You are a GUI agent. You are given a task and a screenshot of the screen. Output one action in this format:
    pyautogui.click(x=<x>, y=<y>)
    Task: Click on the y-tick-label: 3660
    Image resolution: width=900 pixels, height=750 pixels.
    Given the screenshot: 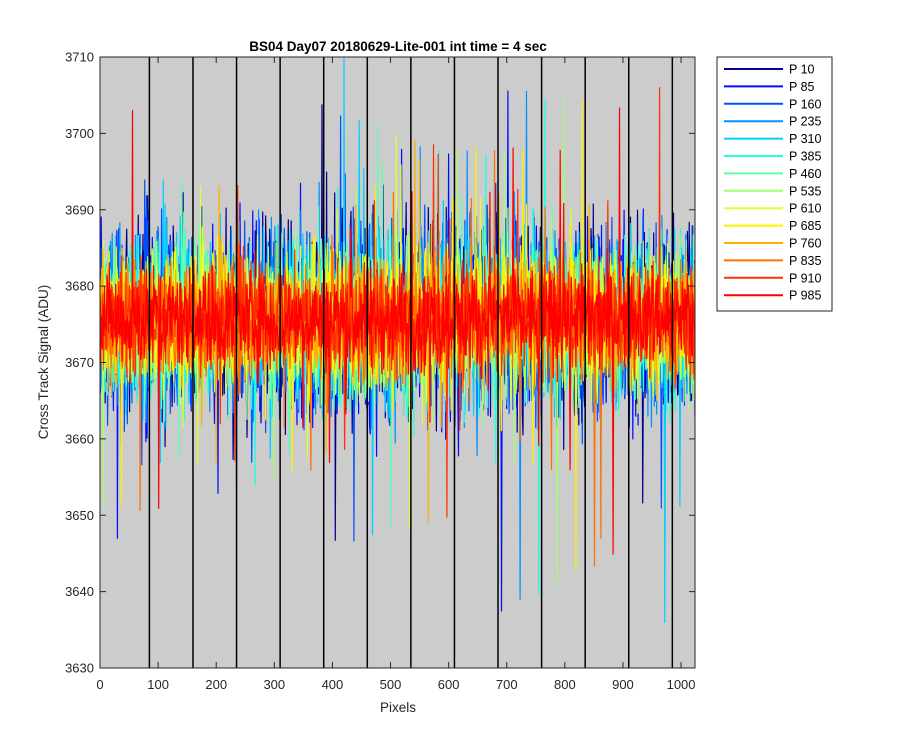 What is the action you would take?
    pyautogui.click(x=79, y=438)
    